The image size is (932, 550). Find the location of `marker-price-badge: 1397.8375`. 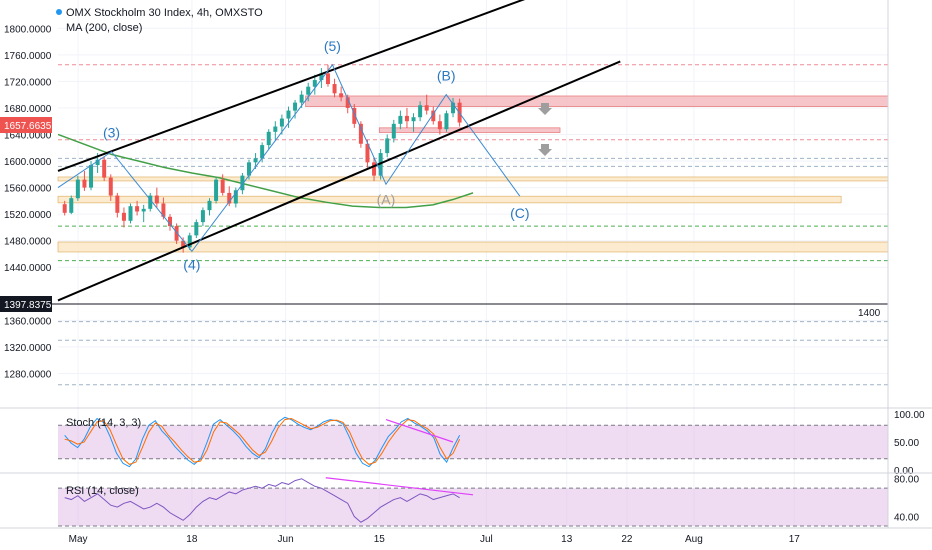

marker-price-badge: 1397.8375 is located at coordinates (26, 304).